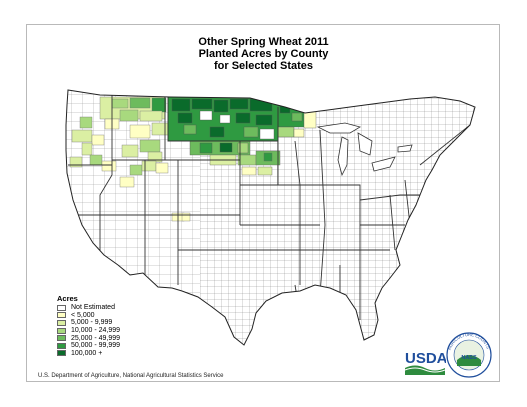  I want to click on legend-label: 5,000 - 9,999, so click(92, 323).